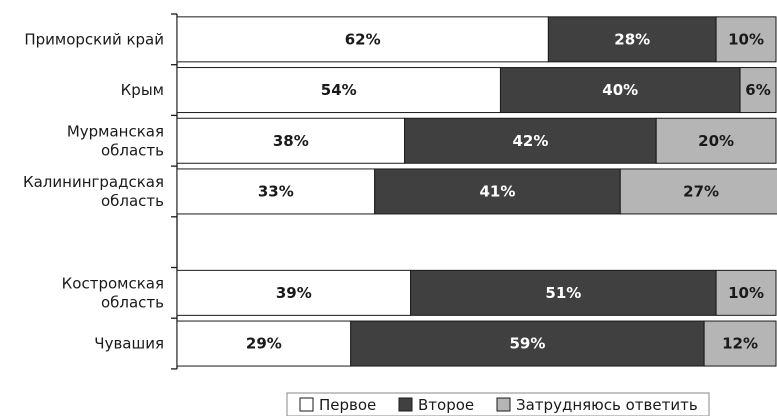 The height and width of the screenshot is (416, 777). I want to click on data-label: 42%, so click(530, 141).